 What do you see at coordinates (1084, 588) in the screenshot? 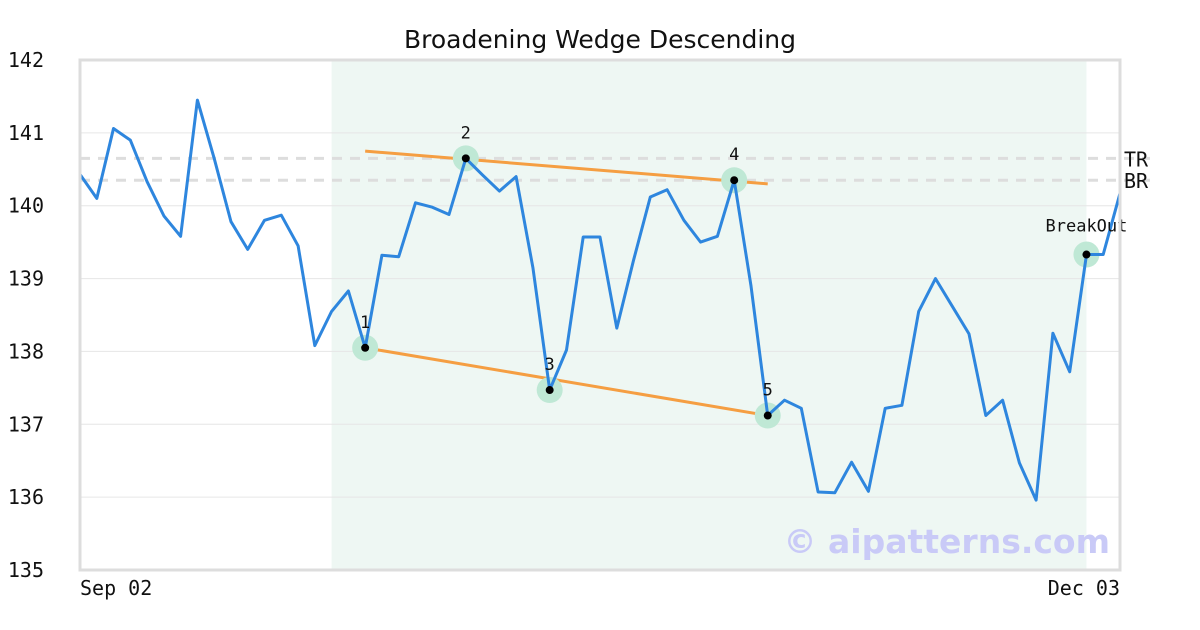
I see `x-tick-label: Dec 03` at bounding box center [1084, 588].